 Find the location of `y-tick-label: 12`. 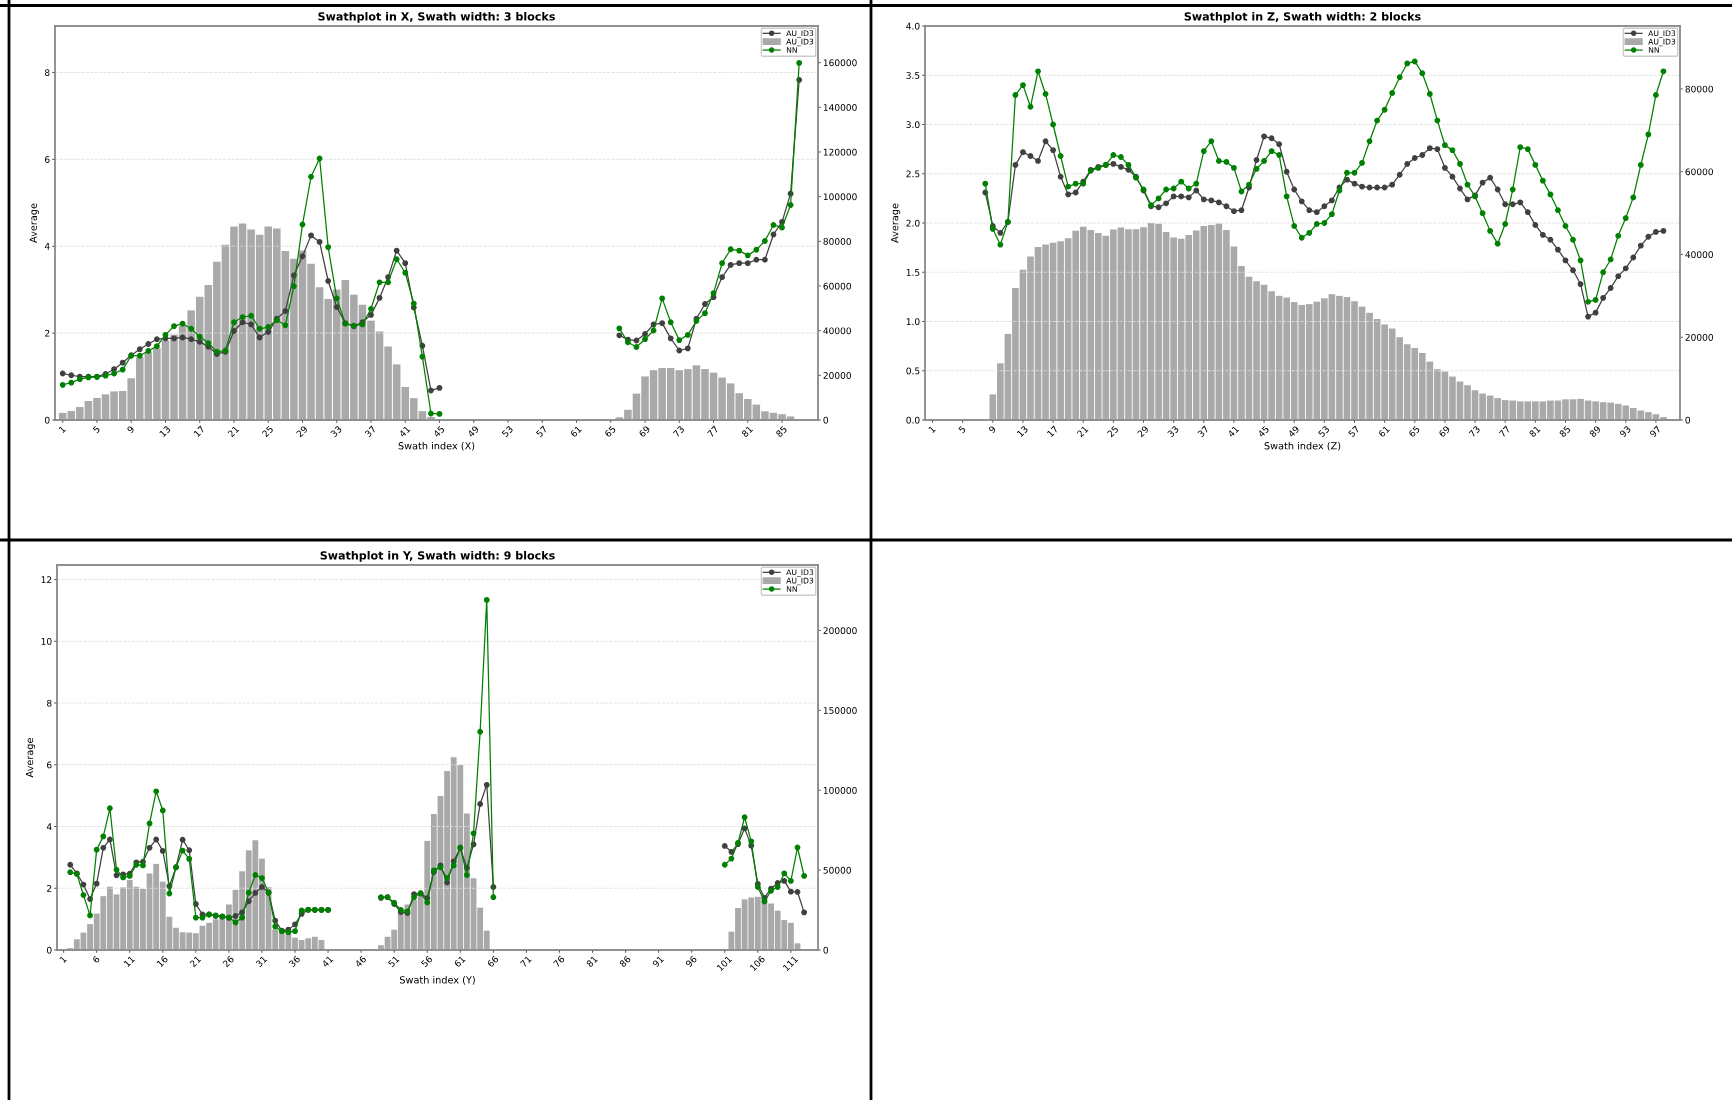

y-tick-label: 12 is located at coordinates (46, 579).